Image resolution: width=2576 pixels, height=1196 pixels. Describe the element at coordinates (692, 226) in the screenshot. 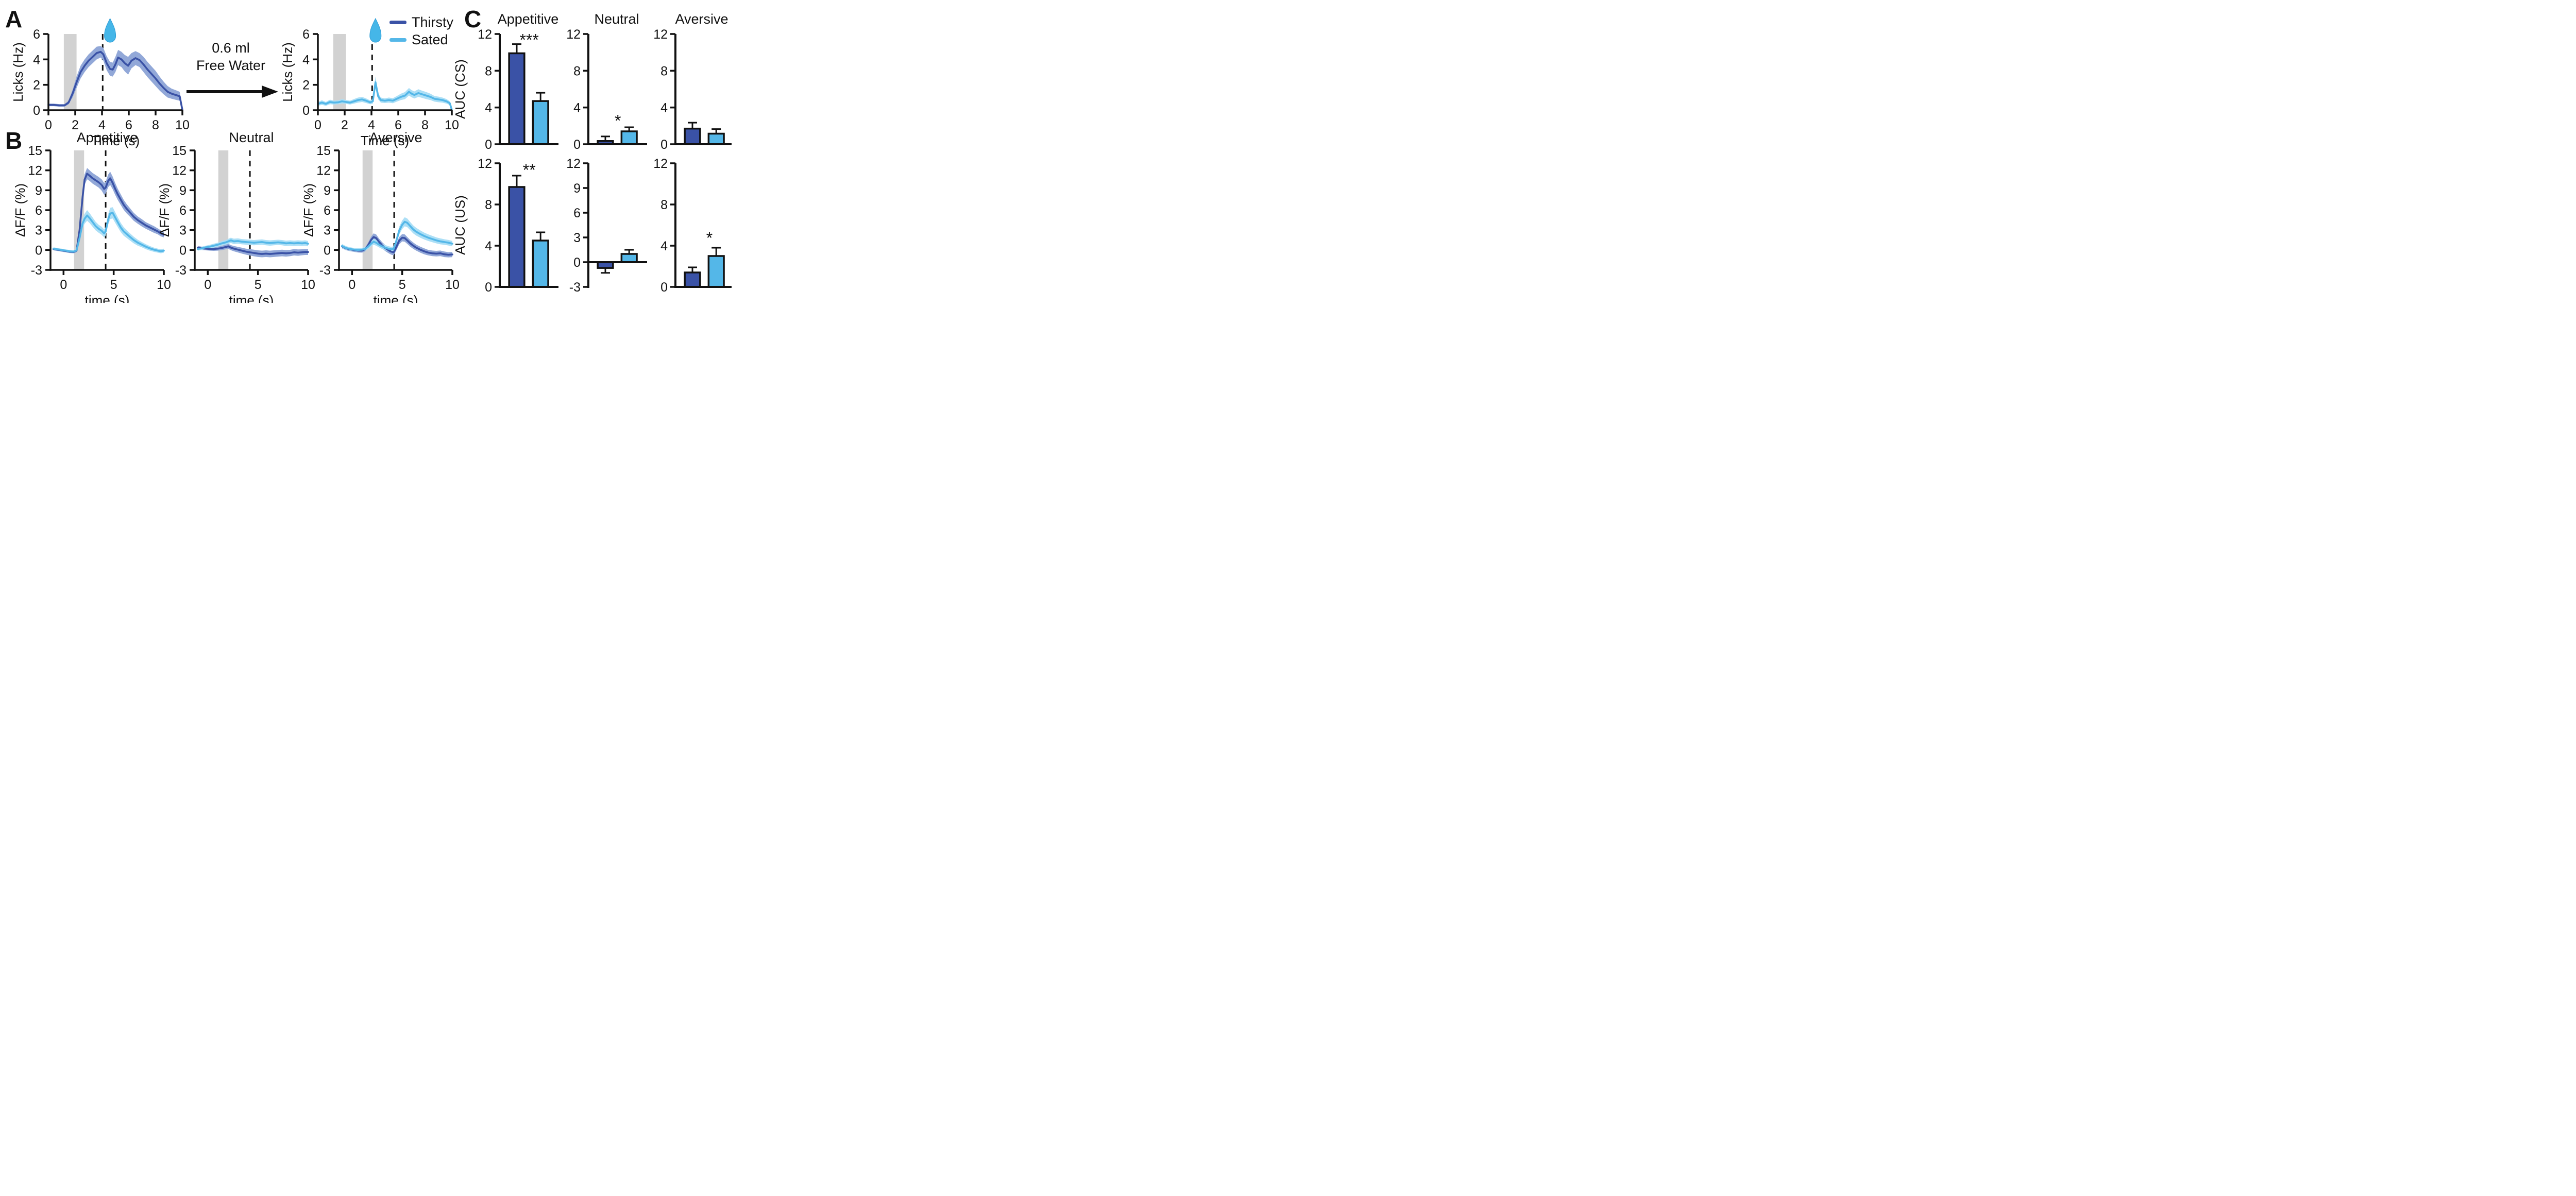

I see `auc-us-aversive-chart: 0 4 8 12 *` at that location.